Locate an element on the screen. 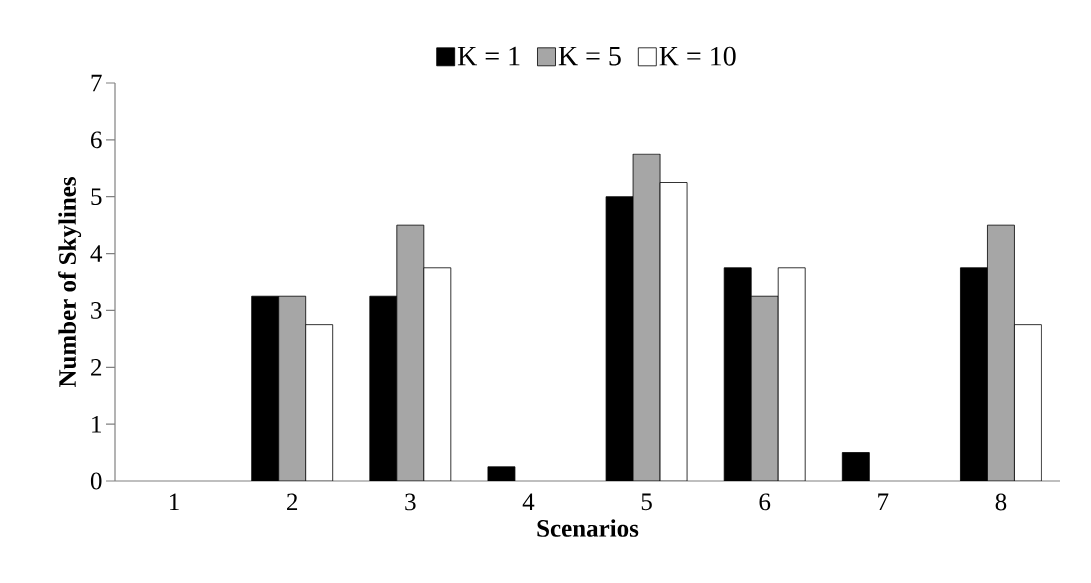  legend-label: K = 10 is located at coordinates (697, 56).